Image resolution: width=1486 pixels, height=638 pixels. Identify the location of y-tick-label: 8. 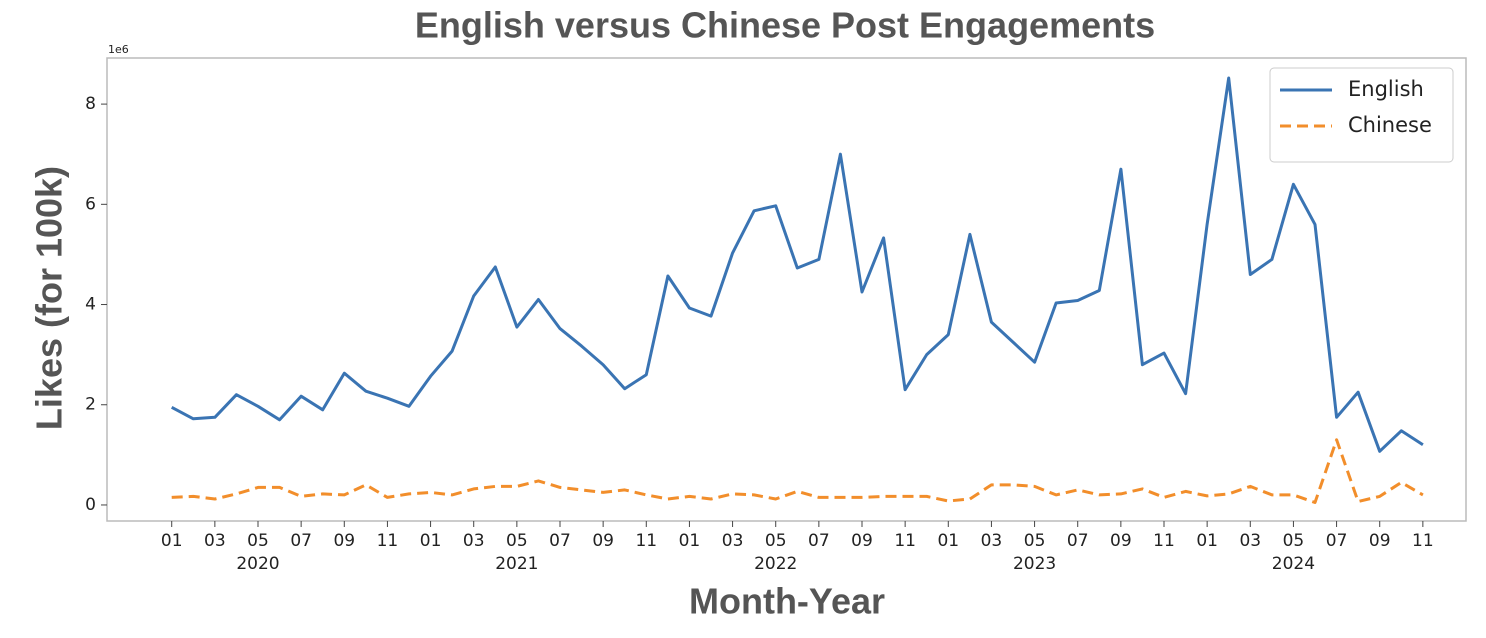
(90, 104).